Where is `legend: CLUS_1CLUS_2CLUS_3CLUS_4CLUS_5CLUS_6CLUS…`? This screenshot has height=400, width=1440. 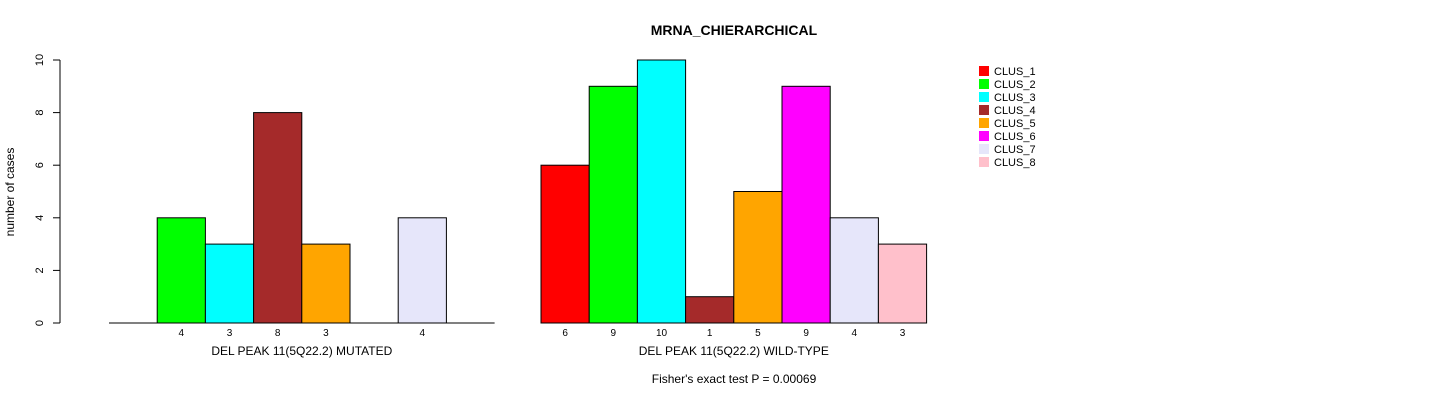 legend: CLUS_1CLUS_2CLUS_3CLUS_4CLUS_5CLUS_6CLUS… is located at coordinates (1007, 117).